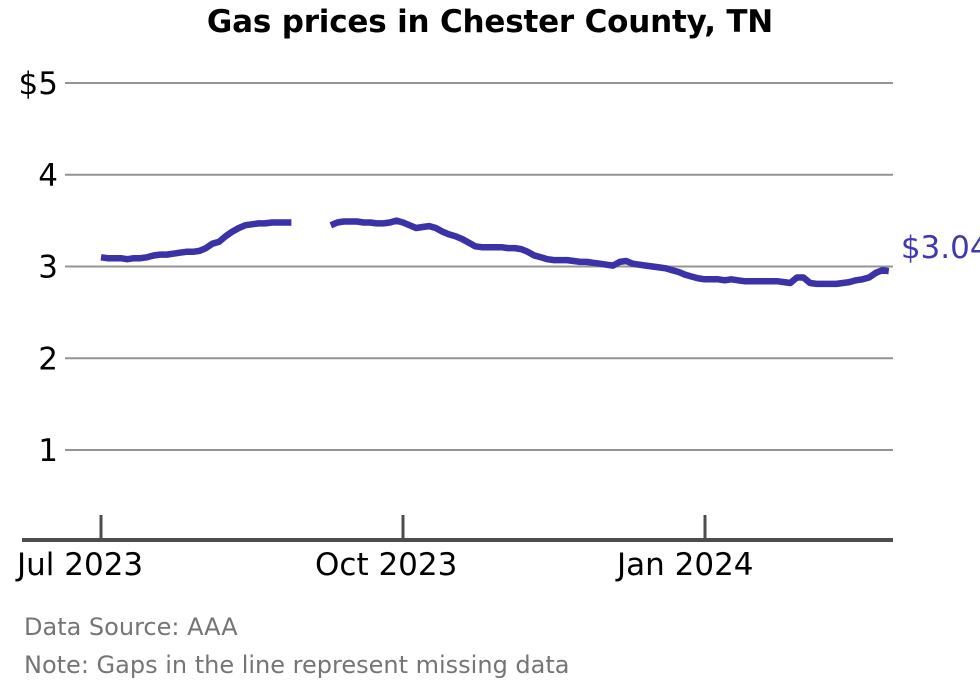  I want to click on x-axis-line-group, so click(457, 528).